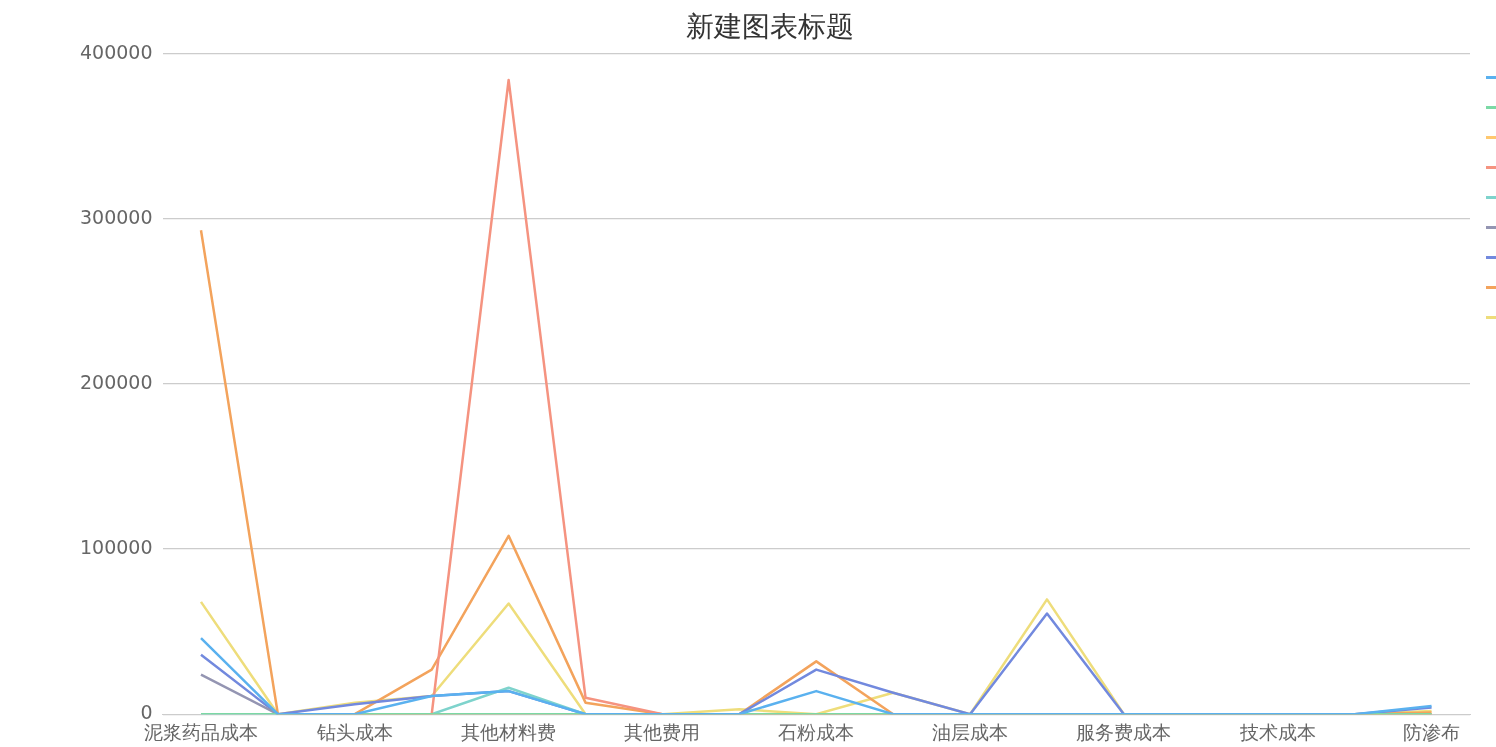 The height and width of the screenshot is (747, 1496). Describe the element at coordinates (816, 731) in the screenshot. I see `x-tick-label: 石粉成本` at that location.